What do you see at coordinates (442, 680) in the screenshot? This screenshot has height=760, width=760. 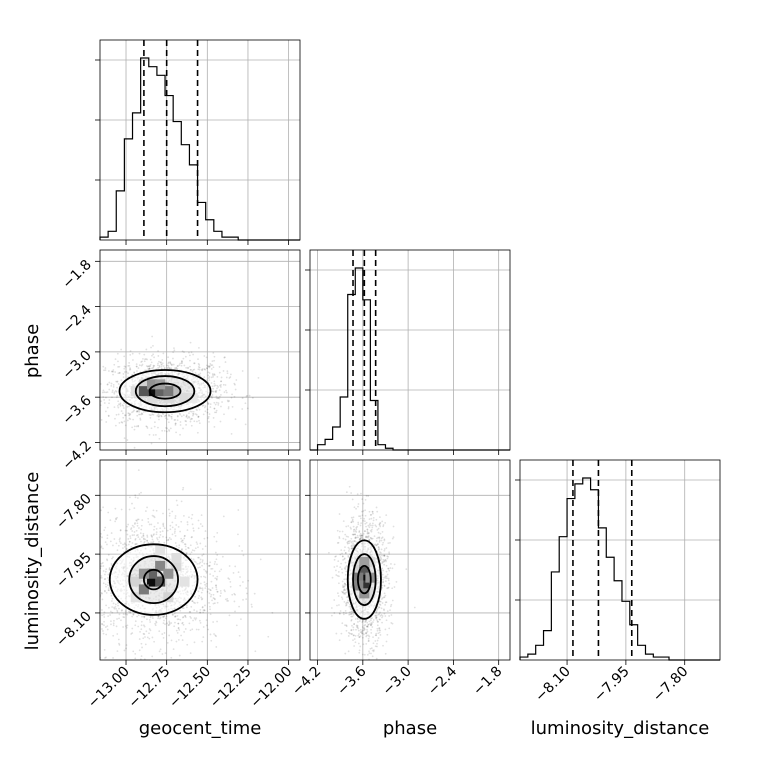 I see `x-tick-label: −2.4` at bounding box center [442, 680].